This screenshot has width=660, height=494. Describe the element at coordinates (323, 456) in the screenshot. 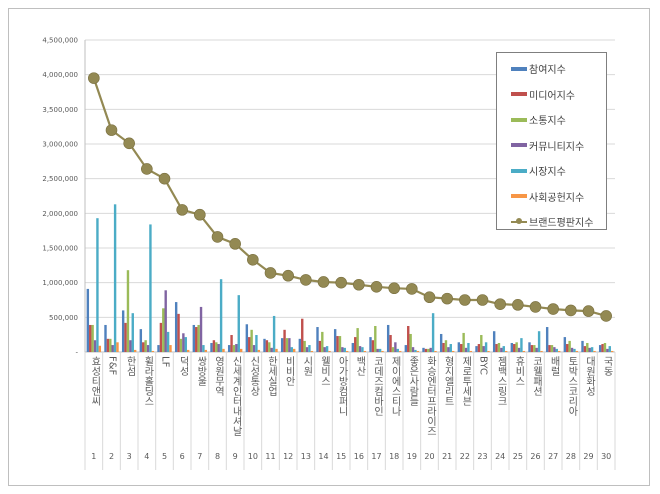

I see `rank-label: 14` at that location.